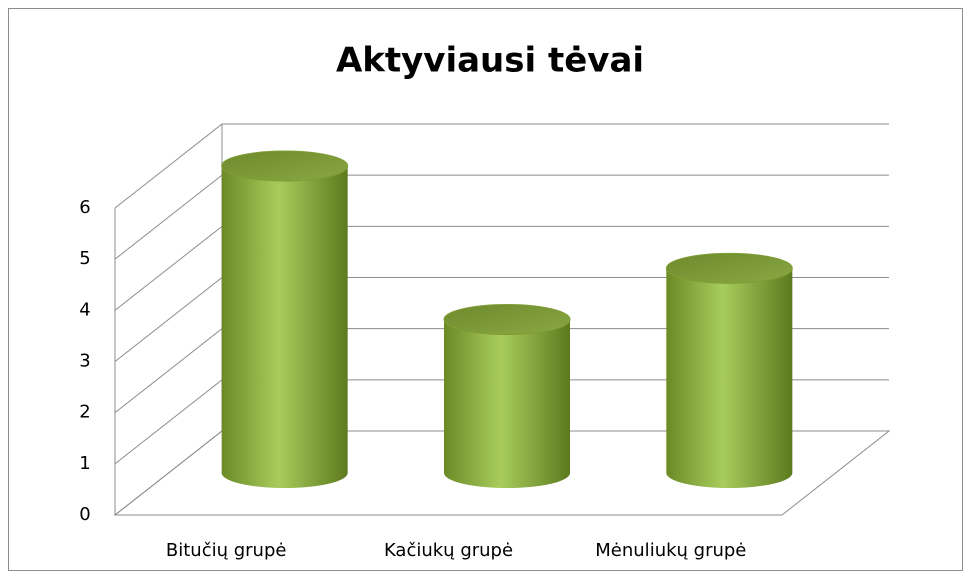 This screenshot has height=583, width=971. I want to click on y-tick-label: 1, so click(84, 463).